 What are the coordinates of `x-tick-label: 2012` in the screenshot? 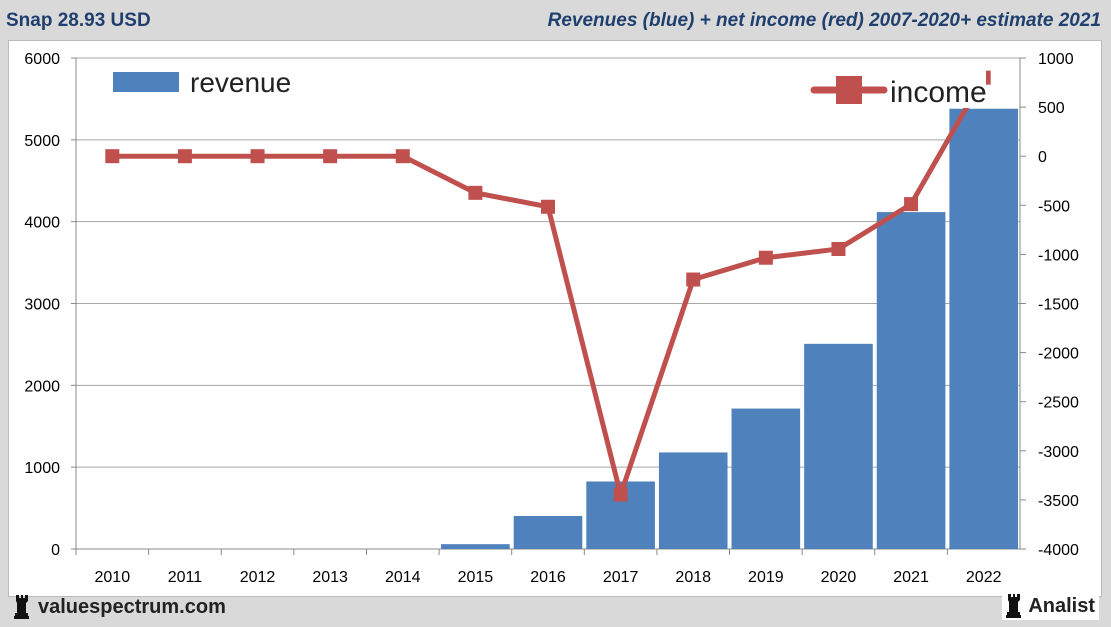 It's located at (258, 577).